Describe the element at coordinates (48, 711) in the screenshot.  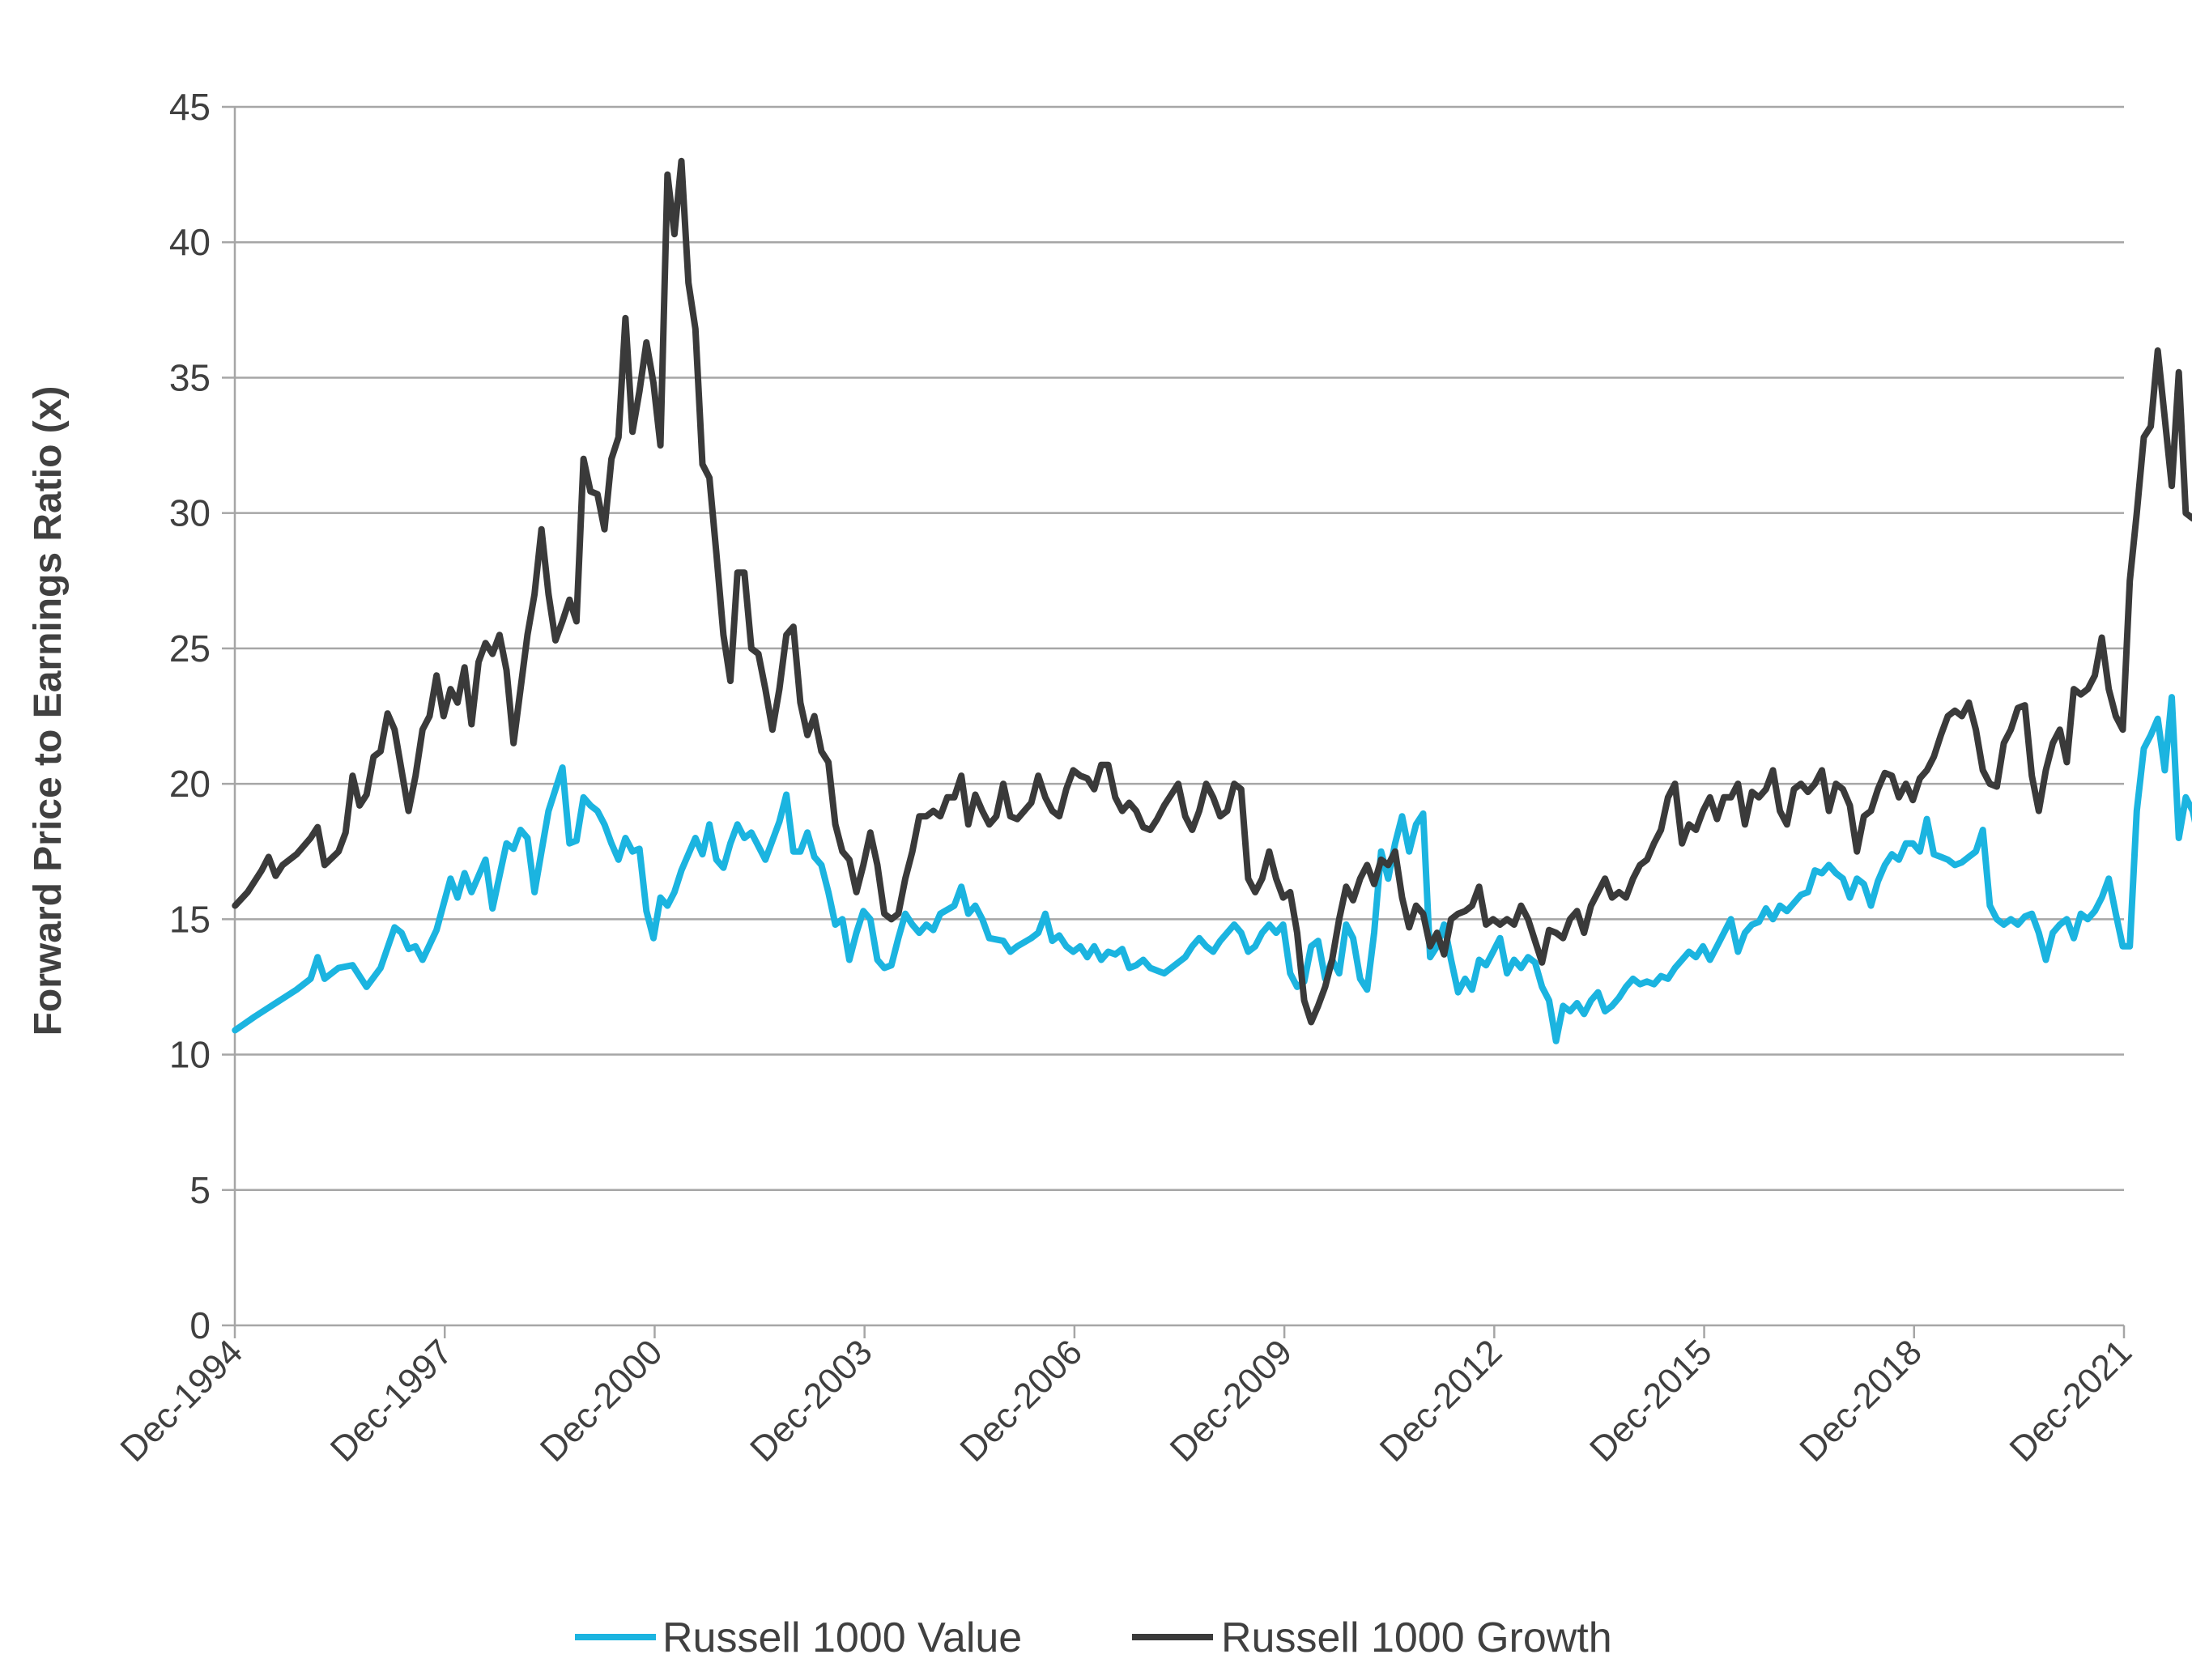
I see `y-axis-title: Forward Price to Earnings Ratio (x)` at that location.